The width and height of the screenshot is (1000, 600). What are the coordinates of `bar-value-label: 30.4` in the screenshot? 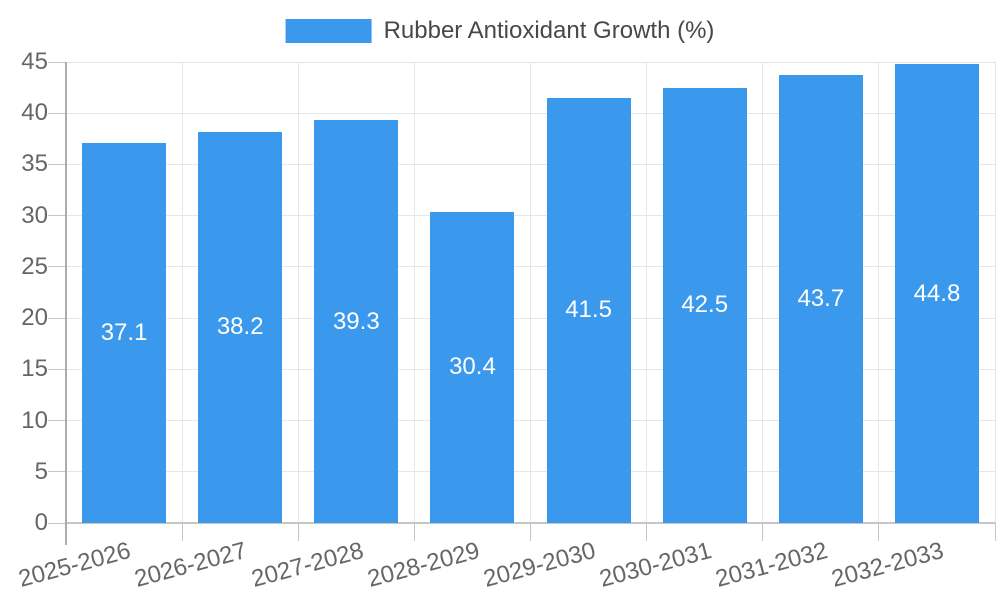 It's located at (472, 367).